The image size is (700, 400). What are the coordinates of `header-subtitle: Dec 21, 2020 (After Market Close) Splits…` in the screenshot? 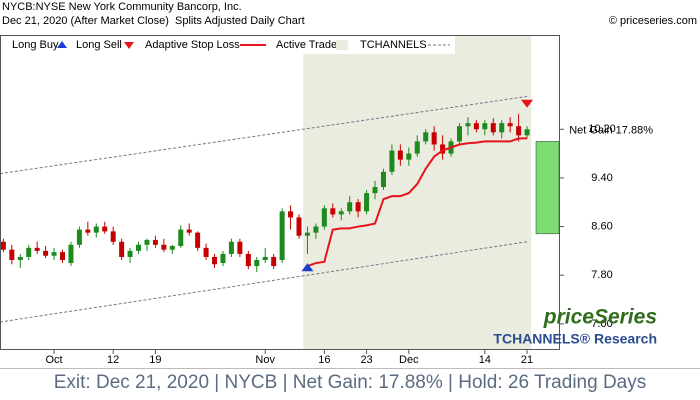 It's located at (153, 21).